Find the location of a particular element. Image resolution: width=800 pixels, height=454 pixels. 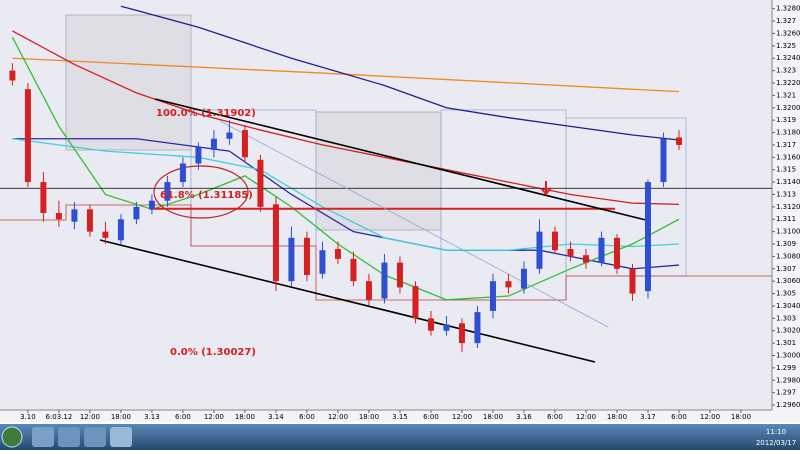

x-tick-label: 3.17 is located at coordinates (648, 417).